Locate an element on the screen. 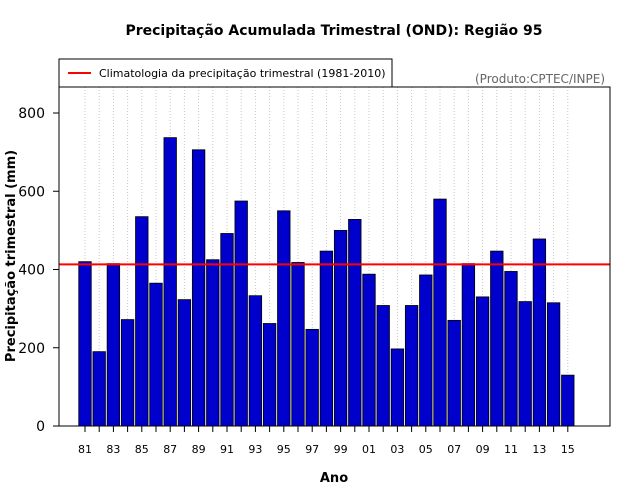 This screenshot has height=500, width=640. x-axis-label: Ano is located at coordinates (334, 478).